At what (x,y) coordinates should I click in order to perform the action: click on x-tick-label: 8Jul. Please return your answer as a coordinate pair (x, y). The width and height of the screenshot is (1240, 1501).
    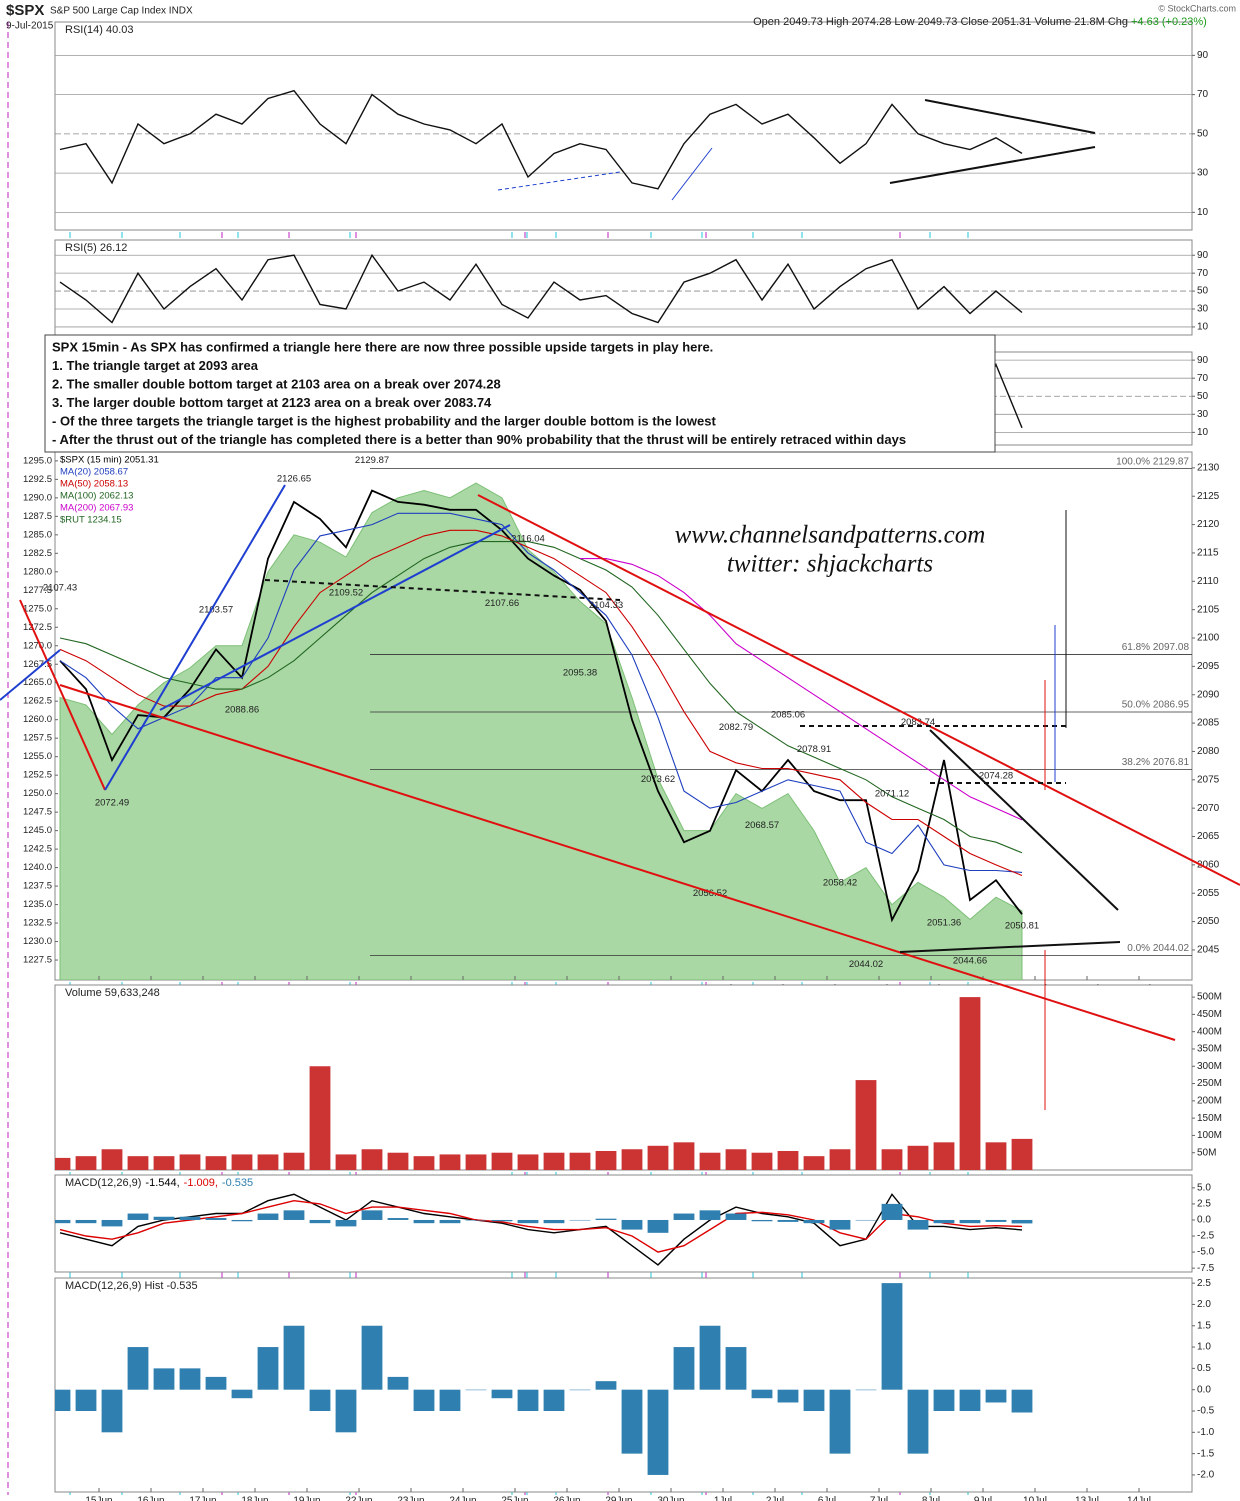
    Looking at the image, I should click on (931, 1498).